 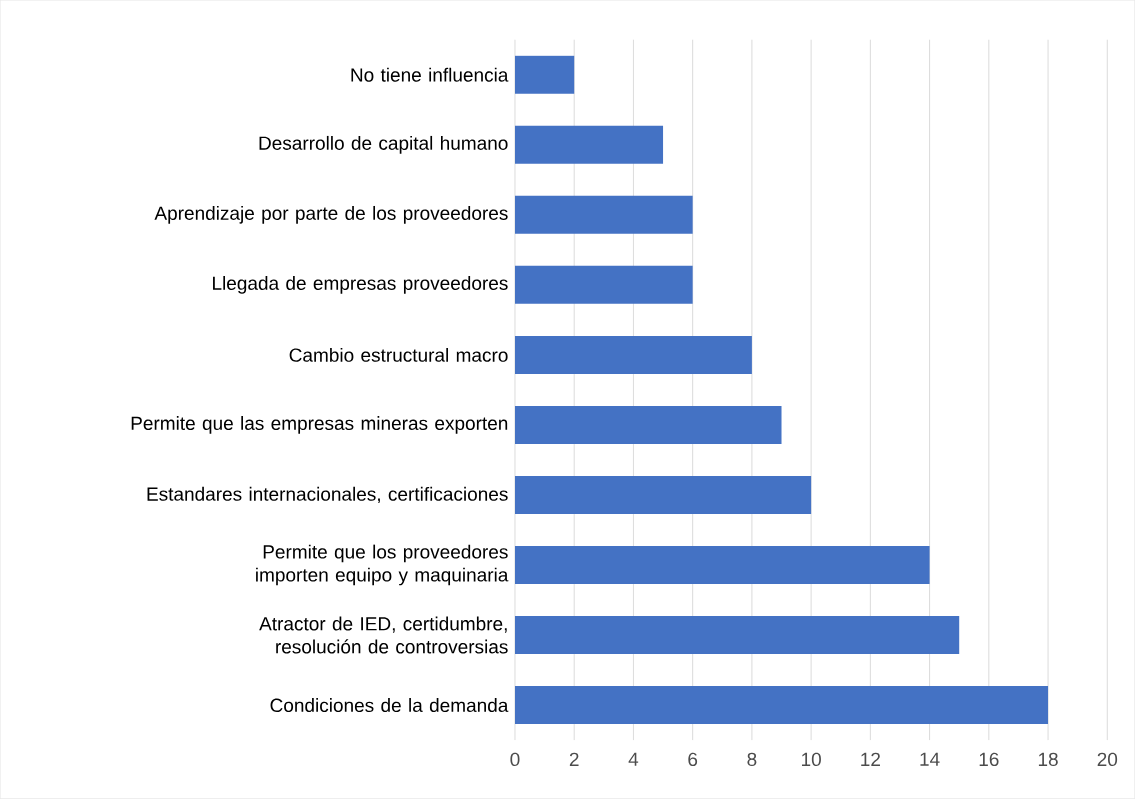 I want to click on y-tick-label: Aprendizaje por parte de los proveedores, so click(x=331, y=215).